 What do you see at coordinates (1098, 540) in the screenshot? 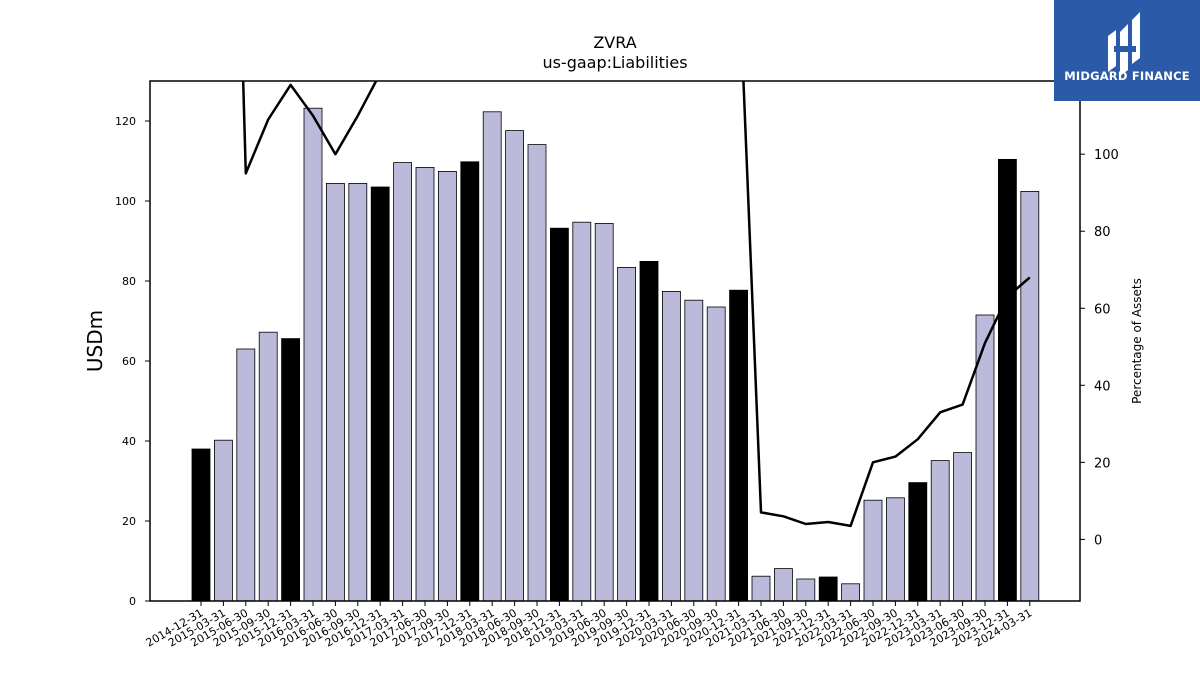
I see `y2-tick-label: 0` at bounding box center [1098, 540].